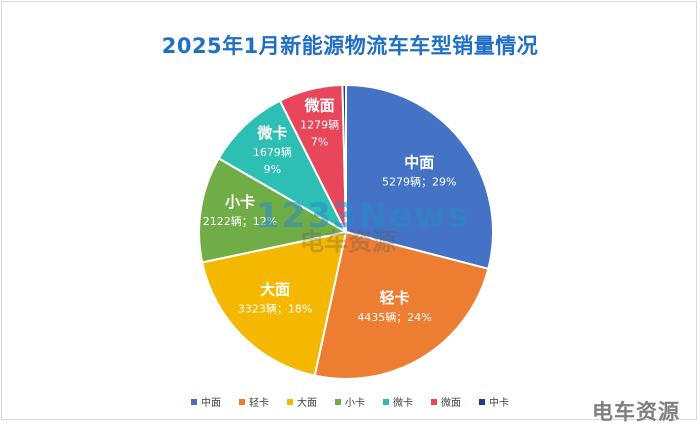  What do you see at coordinates (240, 202) in the screenshot?
I see `slice-label-3-0: 小卡` at bounding box center [240, 202].